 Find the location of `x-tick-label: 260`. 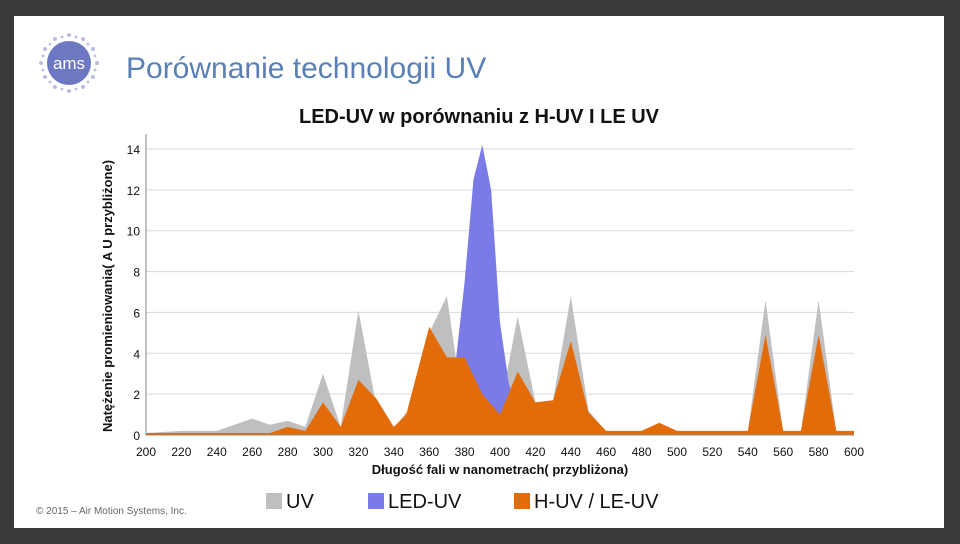

x-tick-label: 260 is located at coordinates (252, 452).